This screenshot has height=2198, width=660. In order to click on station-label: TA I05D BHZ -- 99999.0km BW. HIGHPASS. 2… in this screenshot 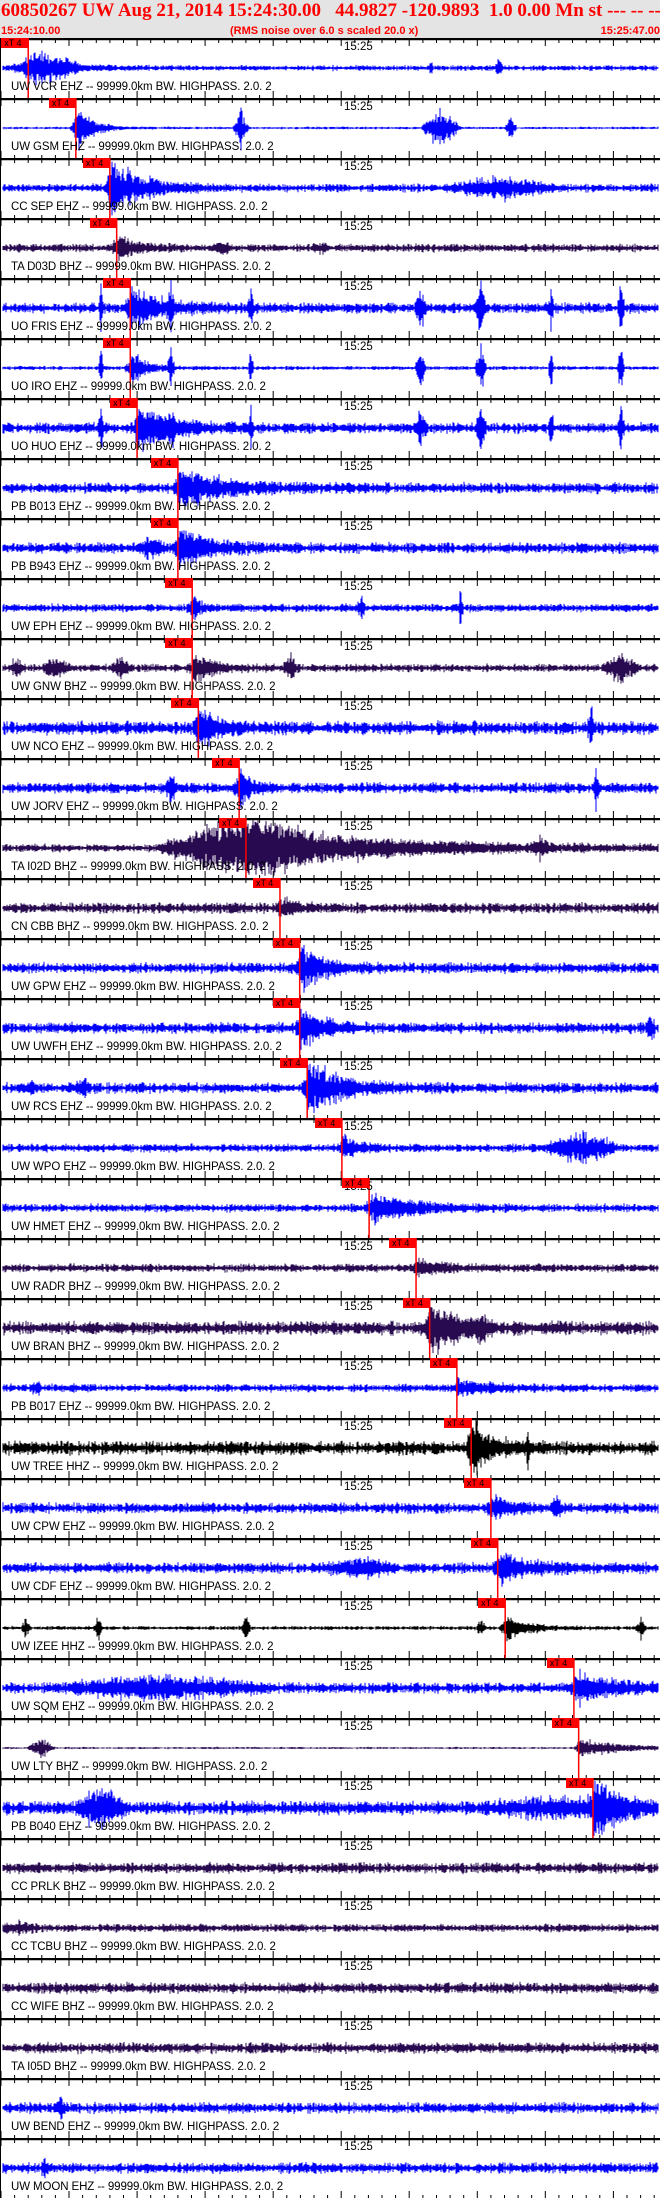, I will do `click(138, 2067)`.